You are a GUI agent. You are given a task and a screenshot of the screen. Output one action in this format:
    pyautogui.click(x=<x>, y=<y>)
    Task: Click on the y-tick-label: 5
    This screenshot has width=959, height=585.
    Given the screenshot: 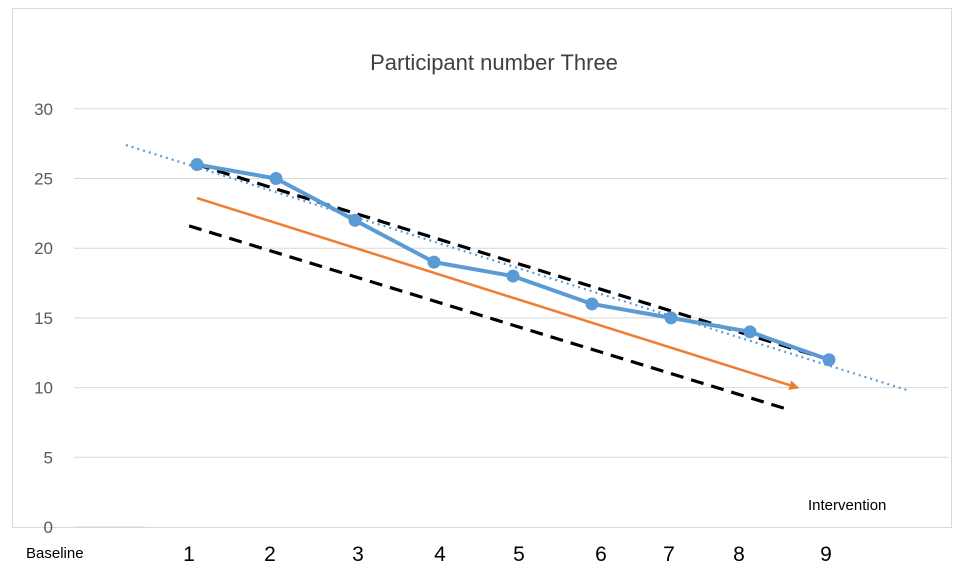 What is the action you would take?
    pyautogui.click(x=48, y=457)
    